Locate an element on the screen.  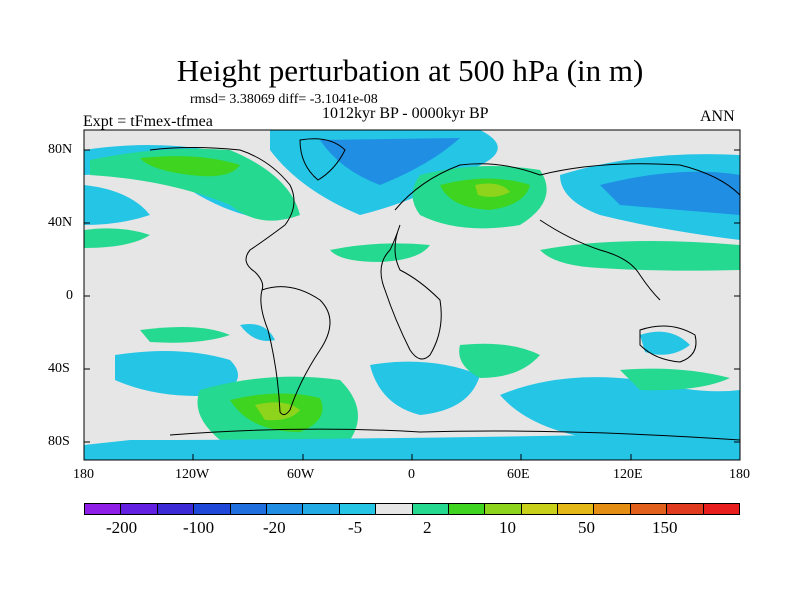
colorbar-label: -100 is located at coordinates (199, 527).